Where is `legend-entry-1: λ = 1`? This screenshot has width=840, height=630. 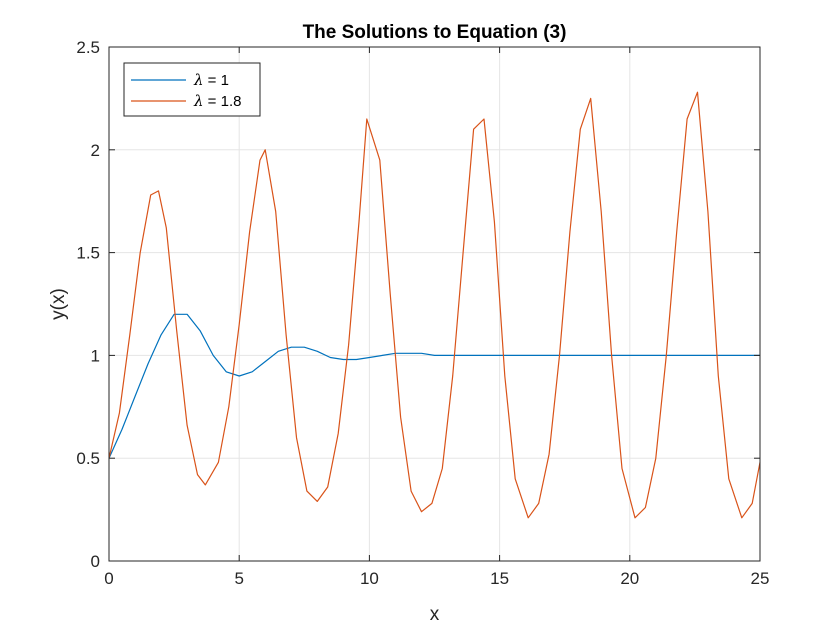
legend-entry-1: λ = 1 is located at coordinates (211, 80).